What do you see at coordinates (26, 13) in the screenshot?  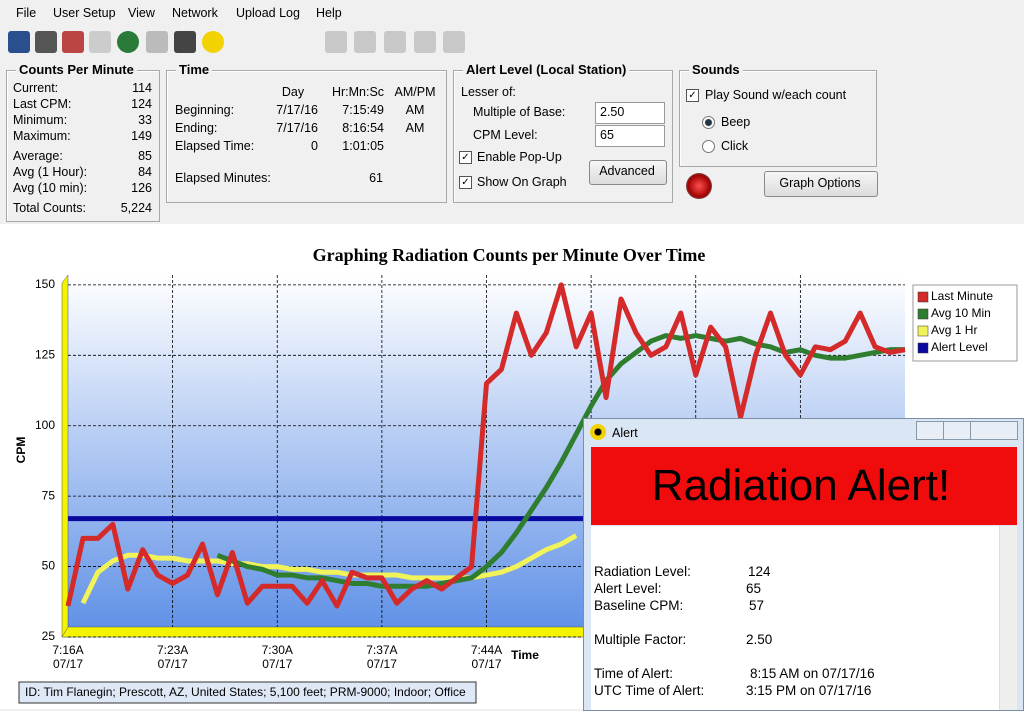 I see `menu-item: File` at bounding box center [26, 13].